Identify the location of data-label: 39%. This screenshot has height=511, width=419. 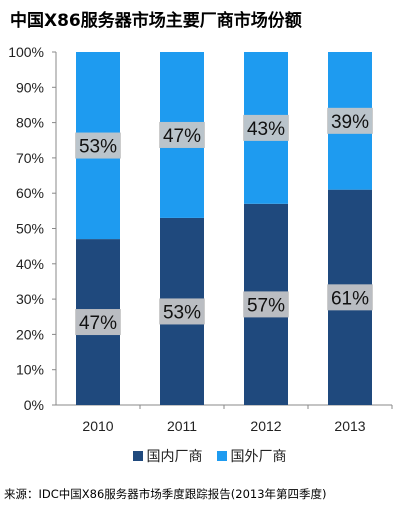
(350, 122).